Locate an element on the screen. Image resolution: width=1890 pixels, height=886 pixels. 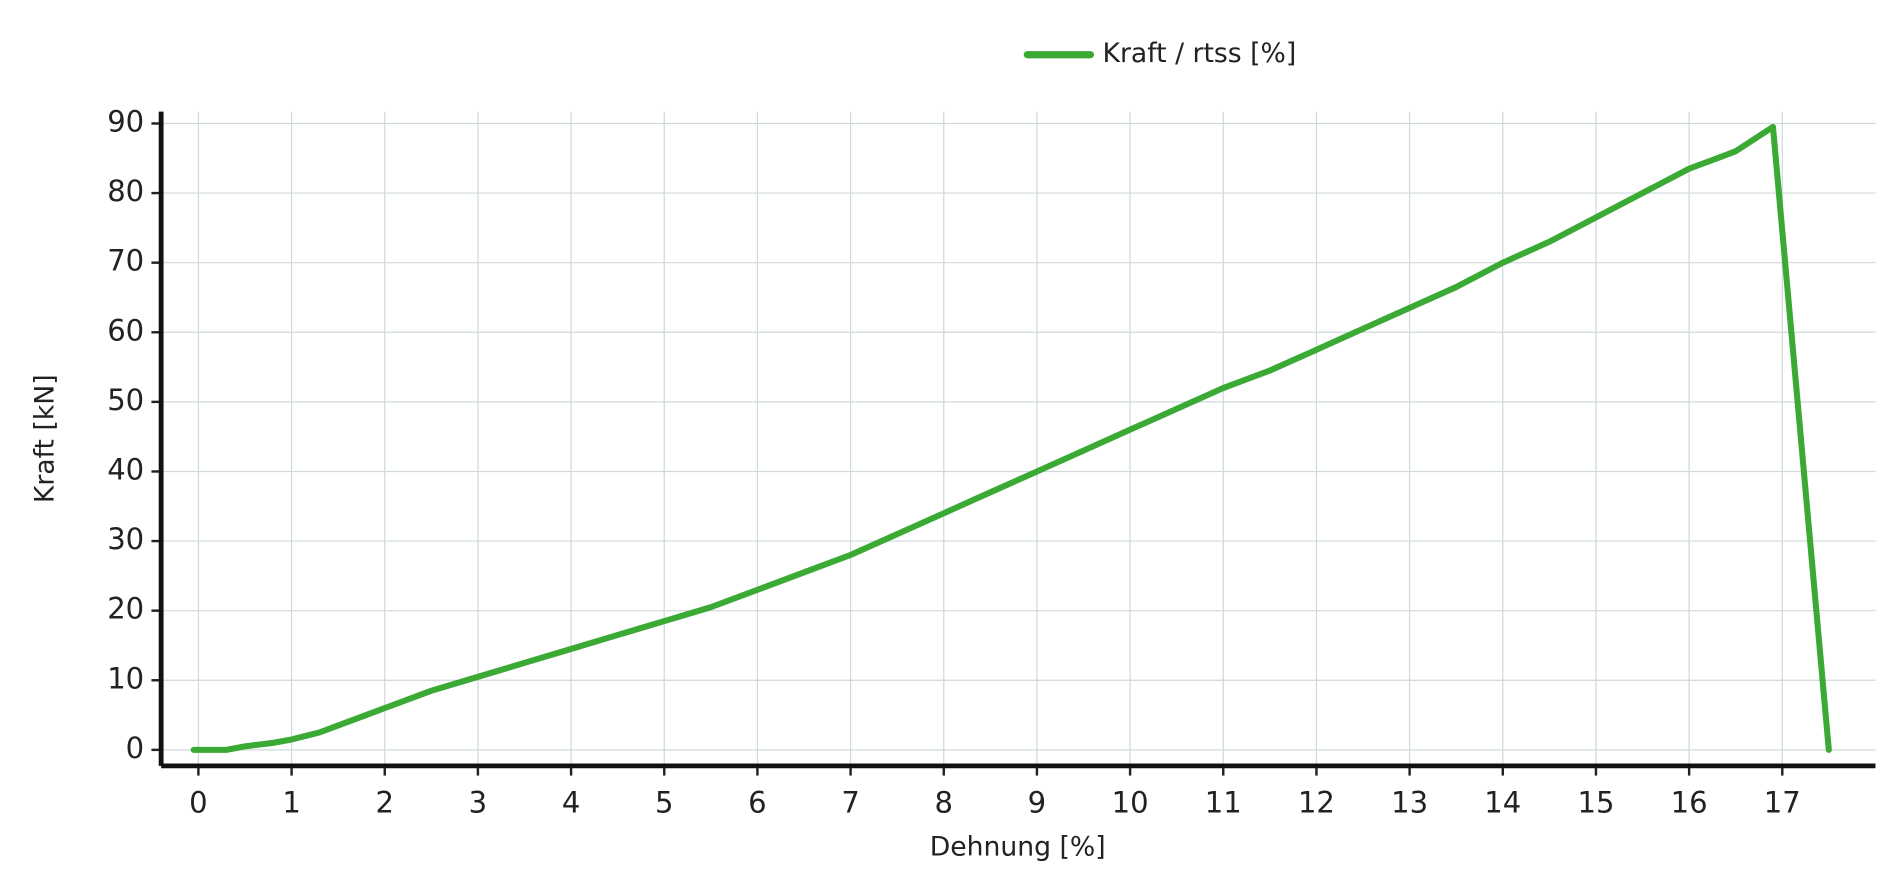
x-tick-label: 10 is located at coordinates (1130, 803).